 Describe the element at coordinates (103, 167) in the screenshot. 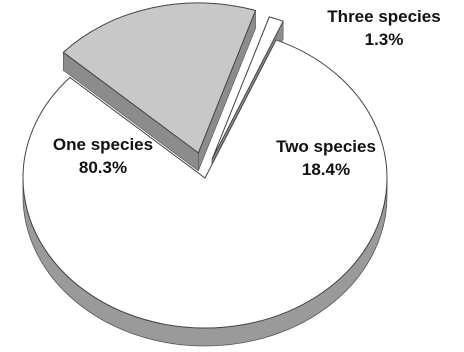

I see `slice-value-one-species: 80.3%` at that location.